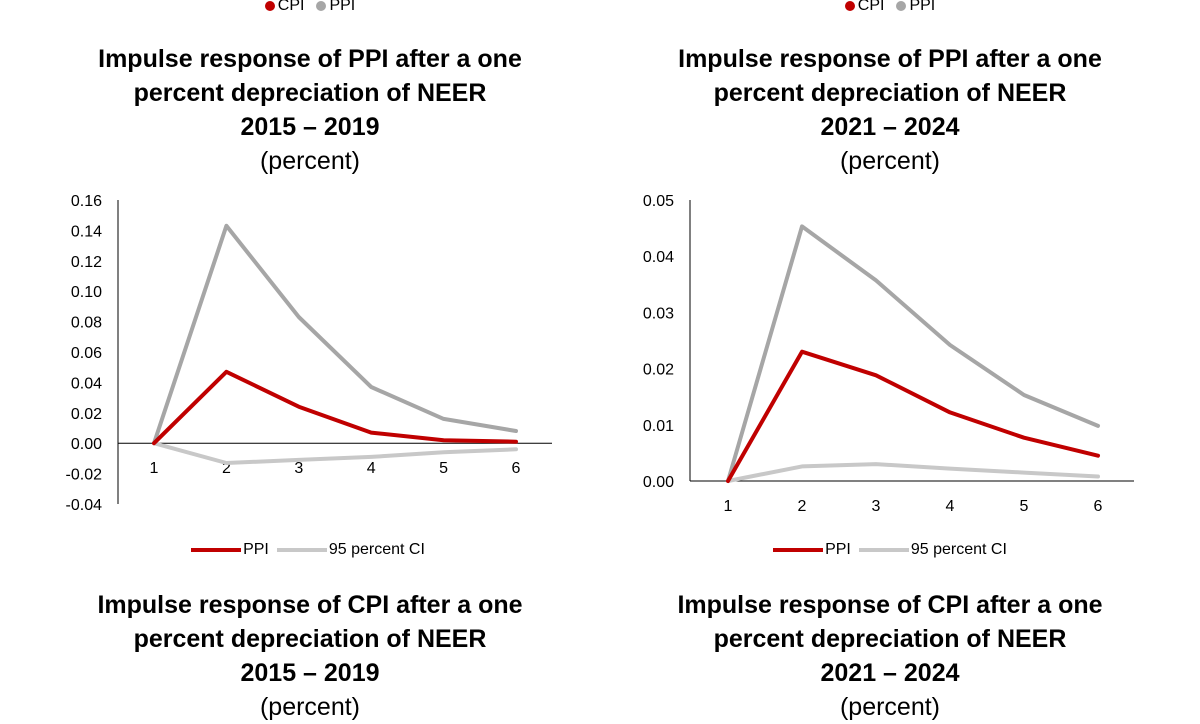  I want to click on chart-legend-left: PPI 95 percent CI, so click(312, 550).